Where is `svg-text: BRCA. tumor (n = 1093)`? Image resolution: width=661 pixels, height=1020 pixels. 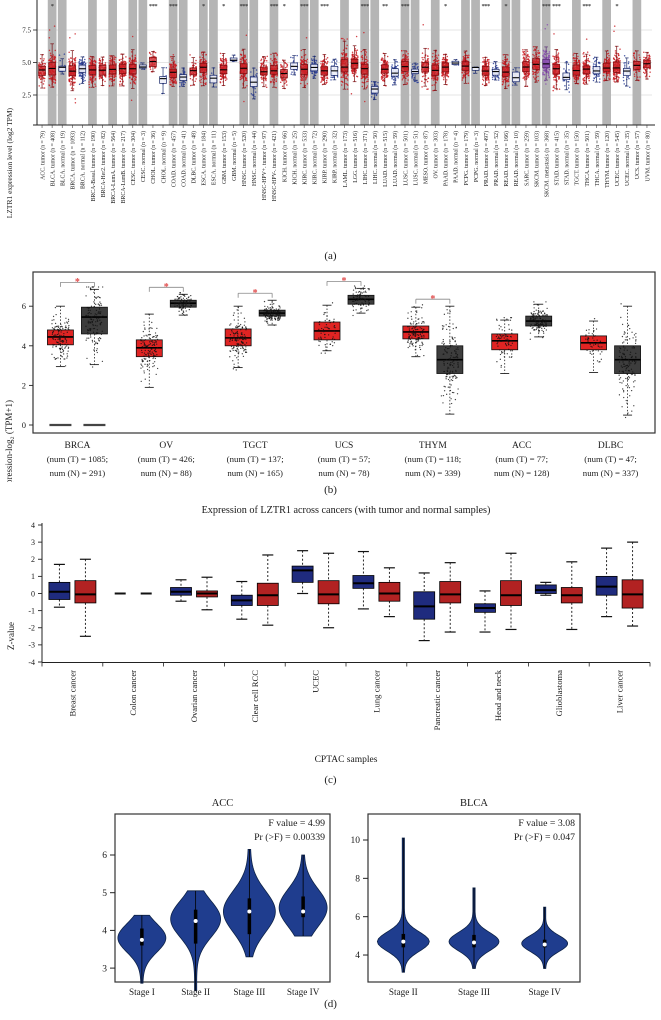
svg-text: BRCA. tumor (n = 1093) is located at coordinates (73, 160).